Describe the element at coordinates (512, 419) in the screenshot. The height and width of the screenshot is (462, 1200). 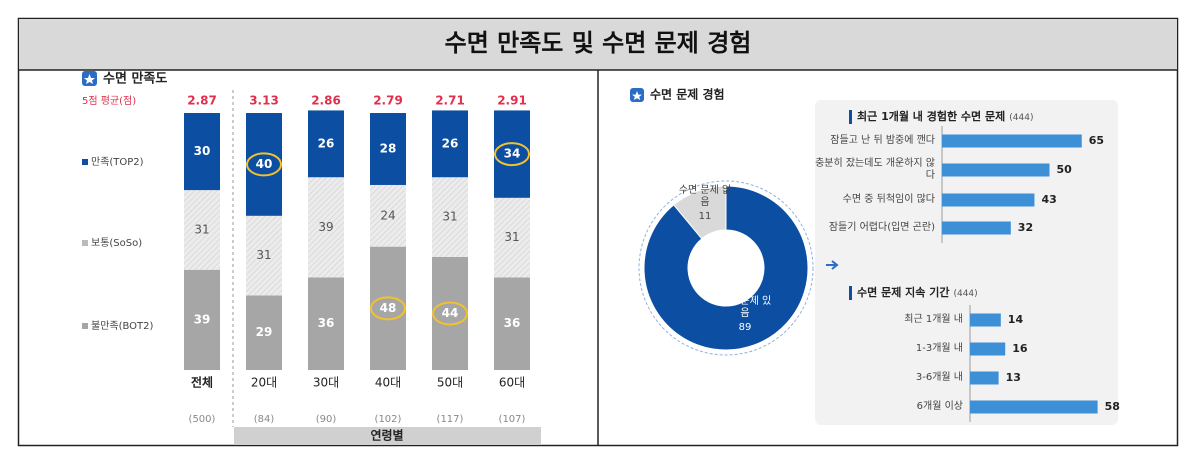
I see `sample-label: (107)` at that location.